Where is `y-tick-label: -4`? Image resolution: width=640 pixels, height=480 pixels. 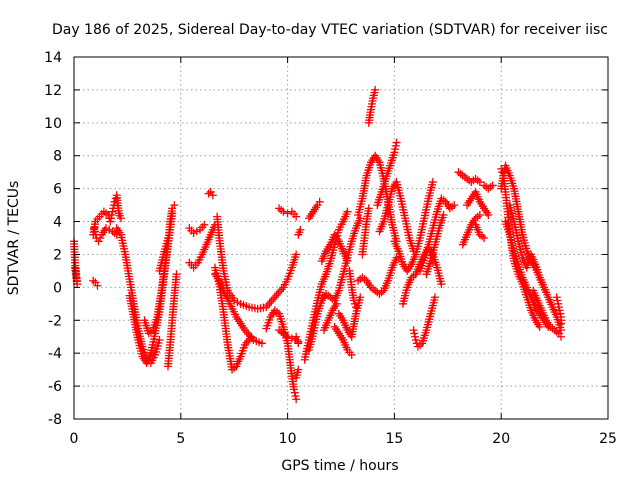 y-tick-label: -4 is located at coordinates (55, 354).